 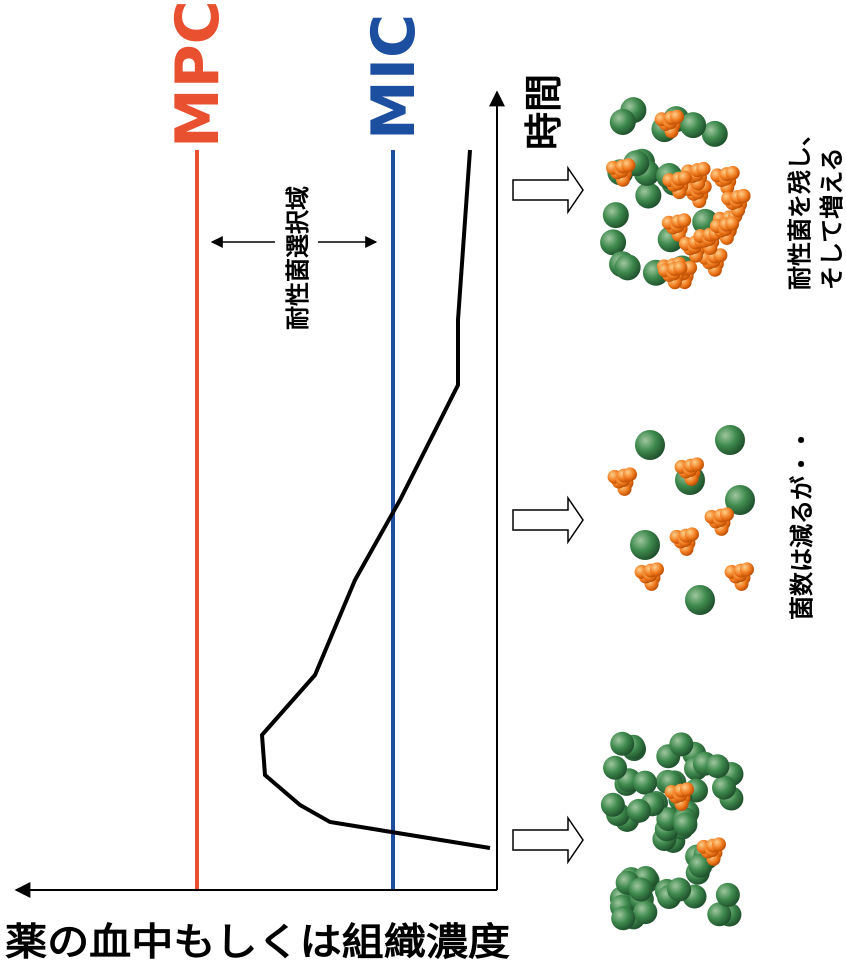 I want to click on time-label: 時間, so click(x=544, y=112).